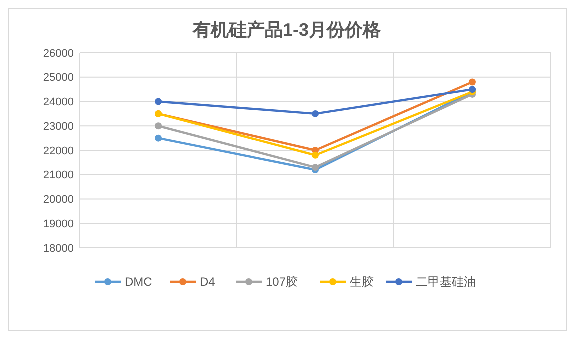 This screenshot has width=578, height=340. What do you see at coordinates (139, 282) in the screenshot?
I see `legend-label: DMC` at bounding box center [139, 282].